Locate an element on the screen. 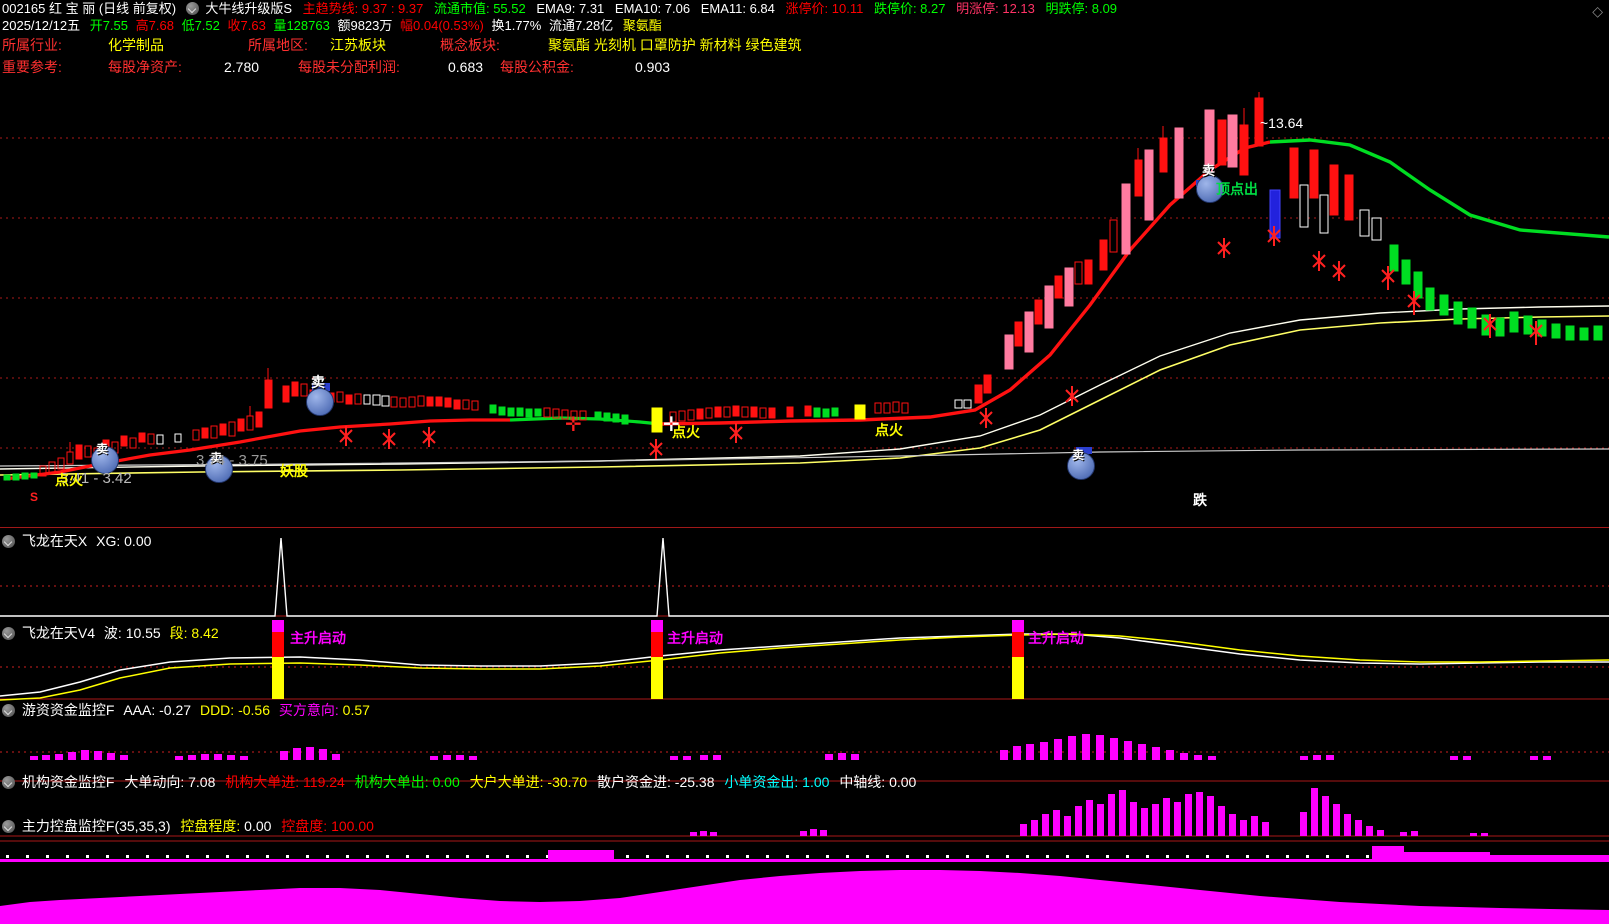 The image size is (1609, 924). panel-feilong-x is located at coordinates (804, 574).